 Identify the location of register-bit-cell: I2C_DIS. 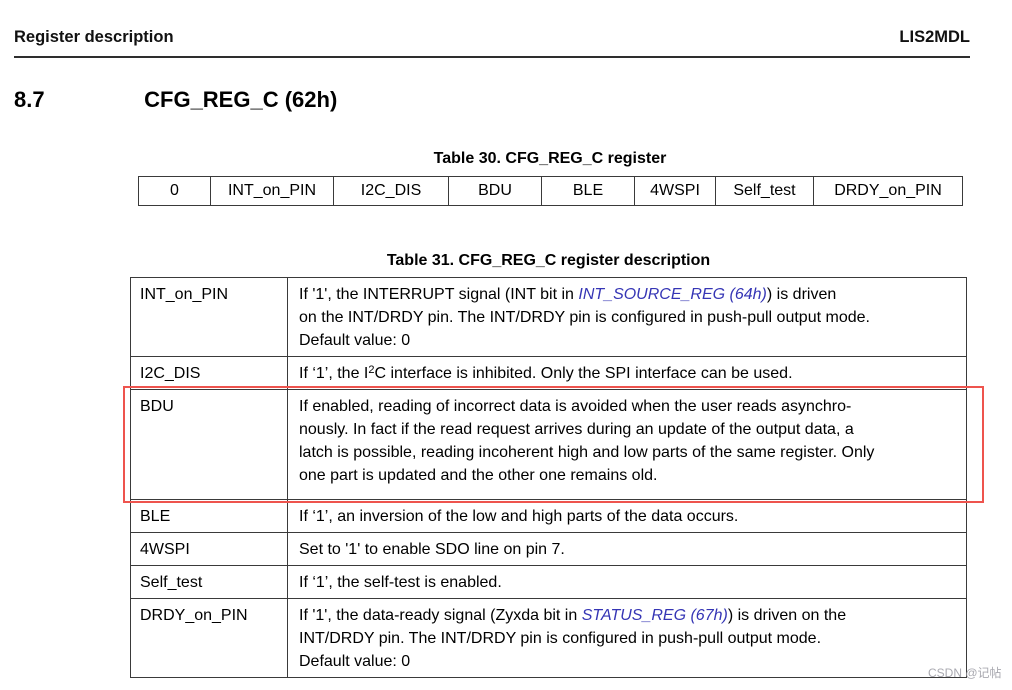
(391, 191).